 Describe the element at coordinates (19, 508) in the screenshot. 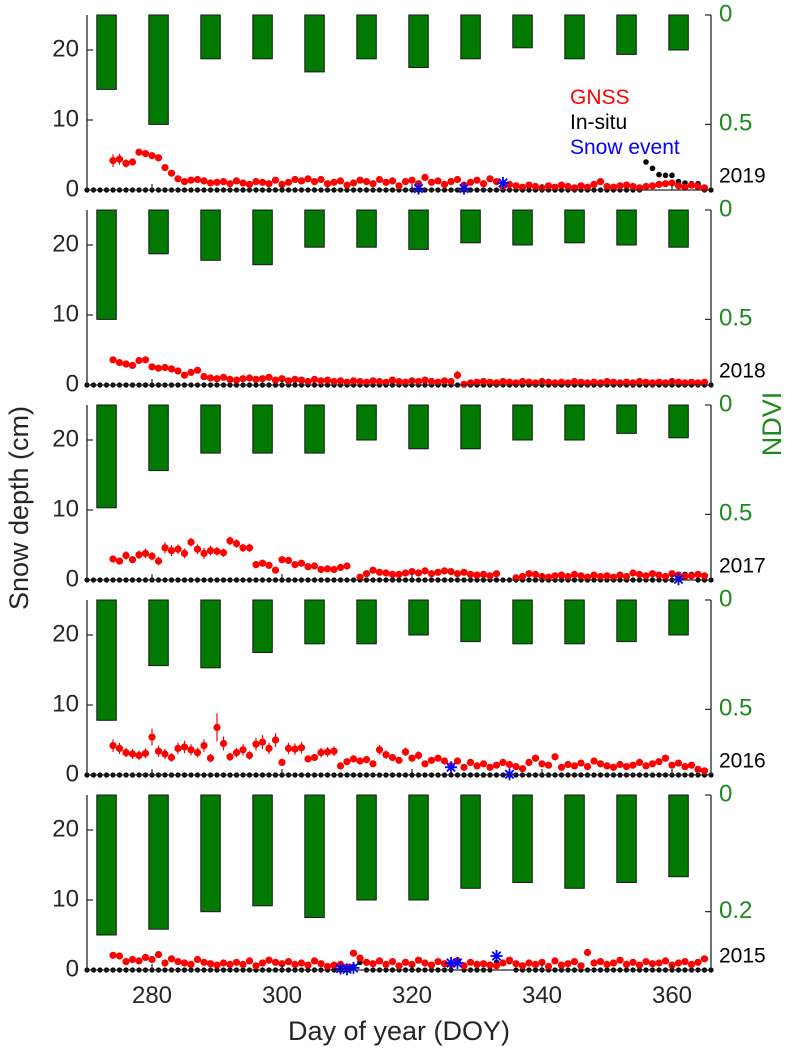

I see `y-axis-title-left: Snow depth (cm)` at that location.